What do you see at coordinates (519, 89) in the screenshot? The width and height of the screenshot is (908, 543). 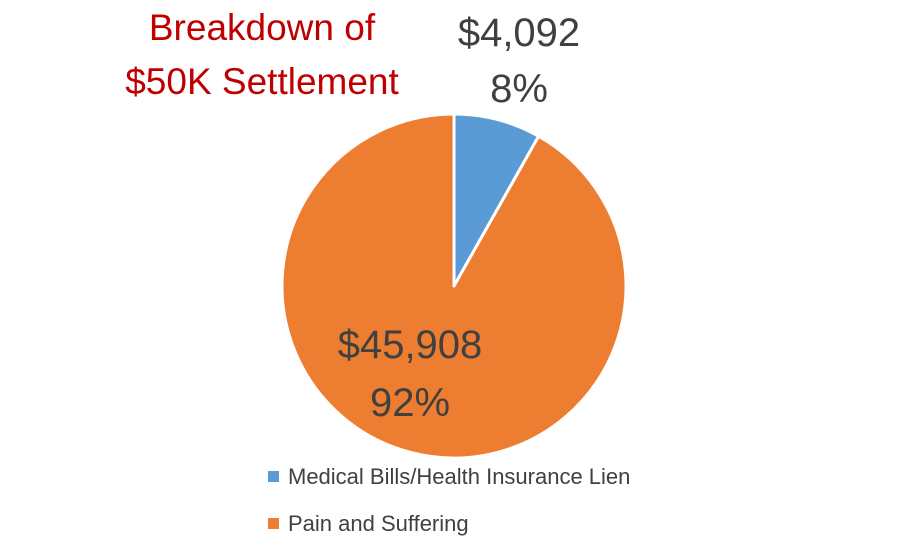 I see `slice-percent-label-medical: 8%` at bounding box center [519, 89].